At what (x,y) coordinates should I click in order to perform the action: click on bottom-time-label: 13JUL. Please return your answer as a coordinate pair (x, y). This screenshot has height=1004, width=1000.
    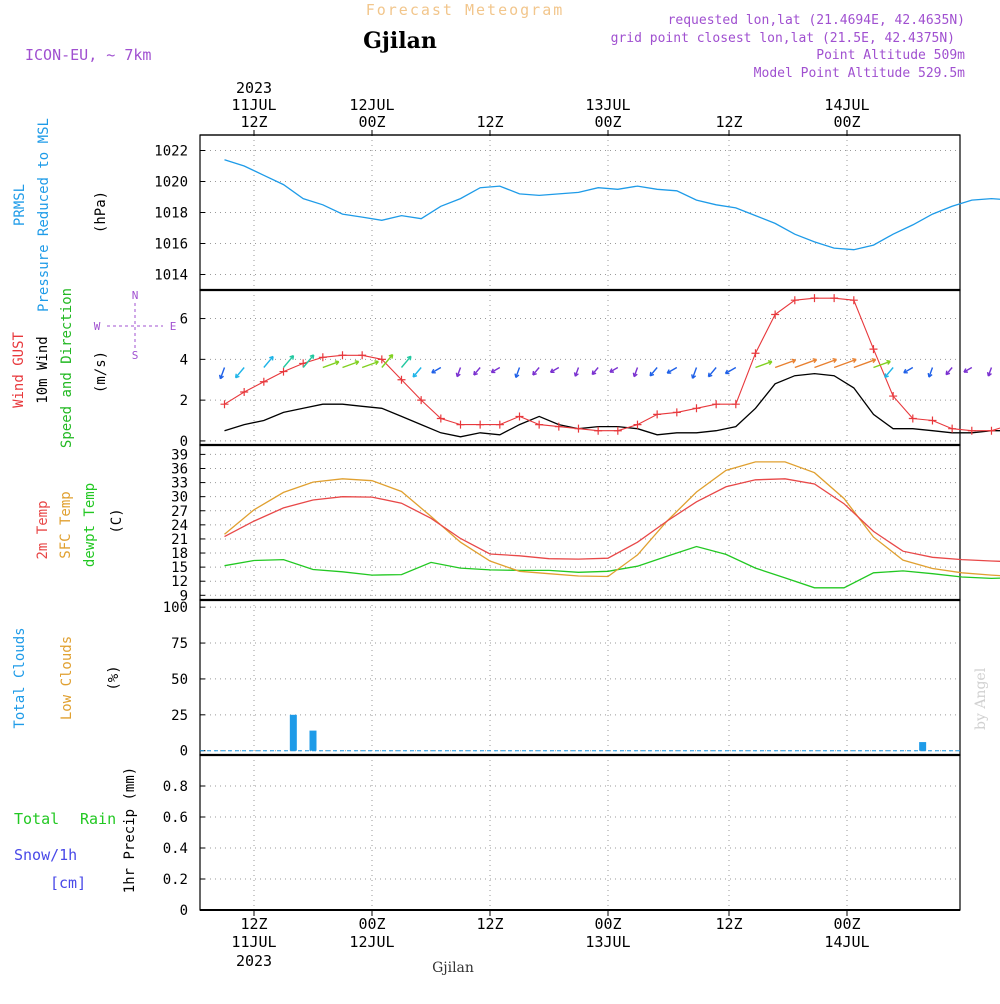
    Looking at the image, I should click on (607, 942).